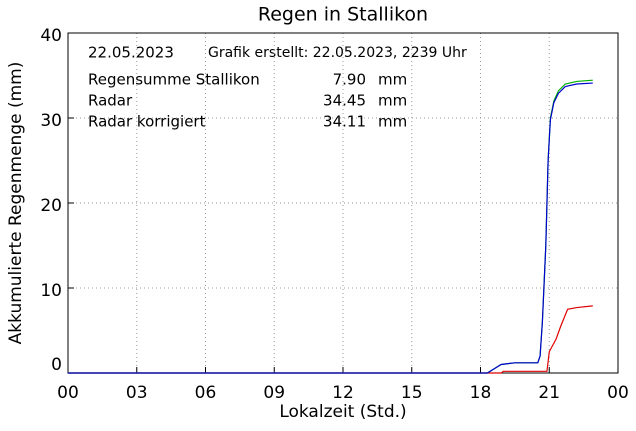 The height and width of the screenshot is (431, 636). Describe the element at coordinates (481, 393) in the screenshot. I see `x-tick-label: 18` at that location.